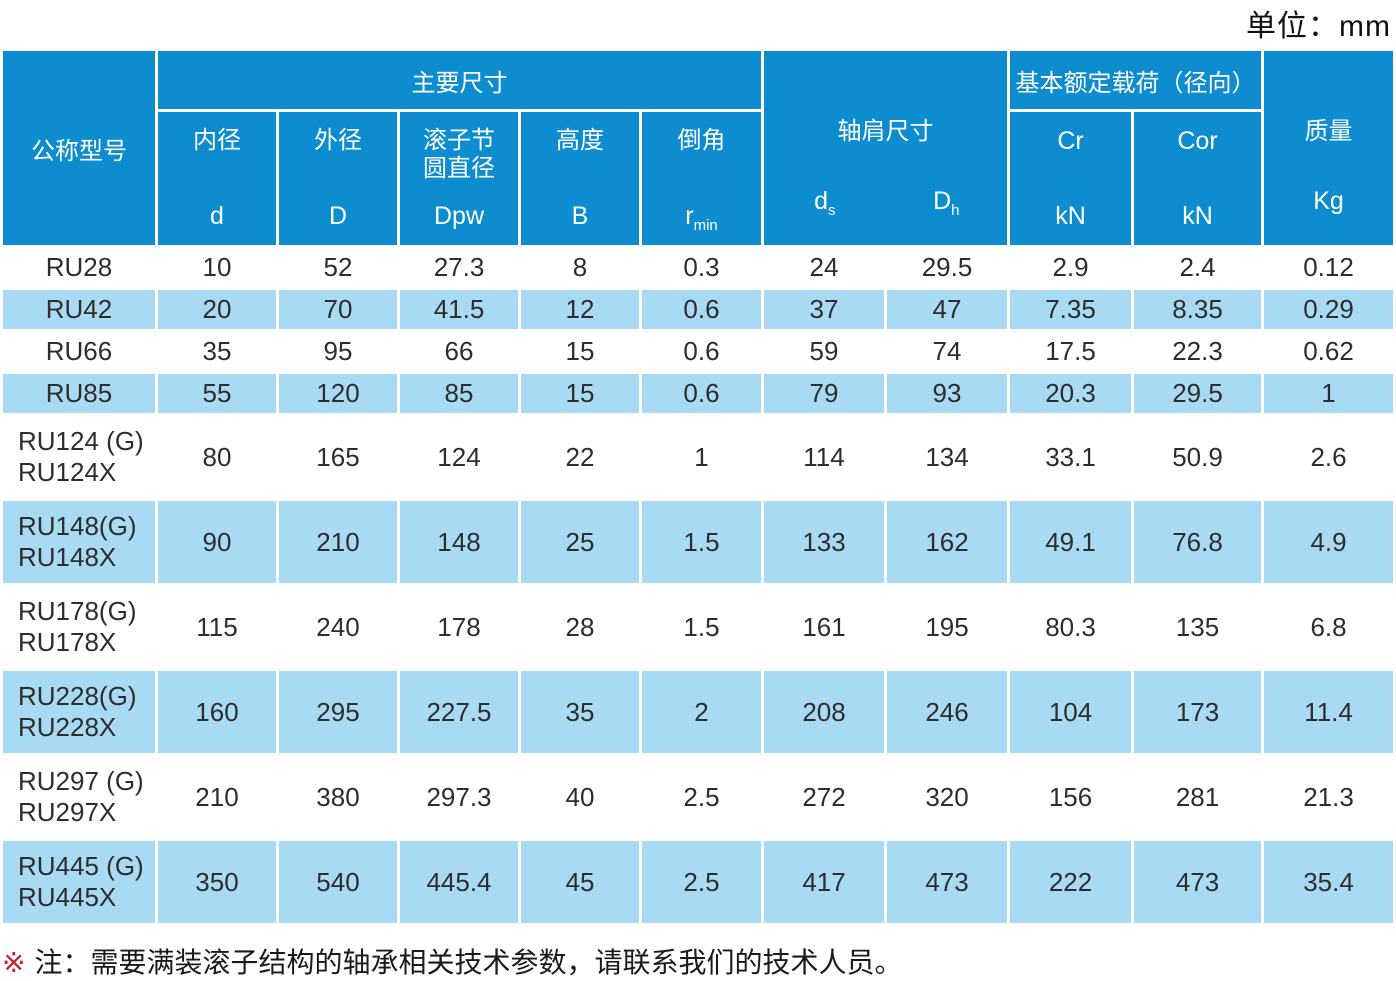  What do you see at coordinates (1071, 627) in the screenshot?
I see `cell-cr: 80.3` at bounding box center [1071, 627].